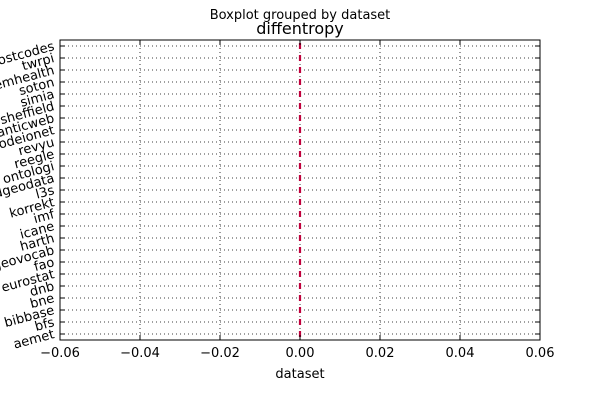 The image size is (600, 400). I want to click on y-tick-label: fao, so click(44, 265).